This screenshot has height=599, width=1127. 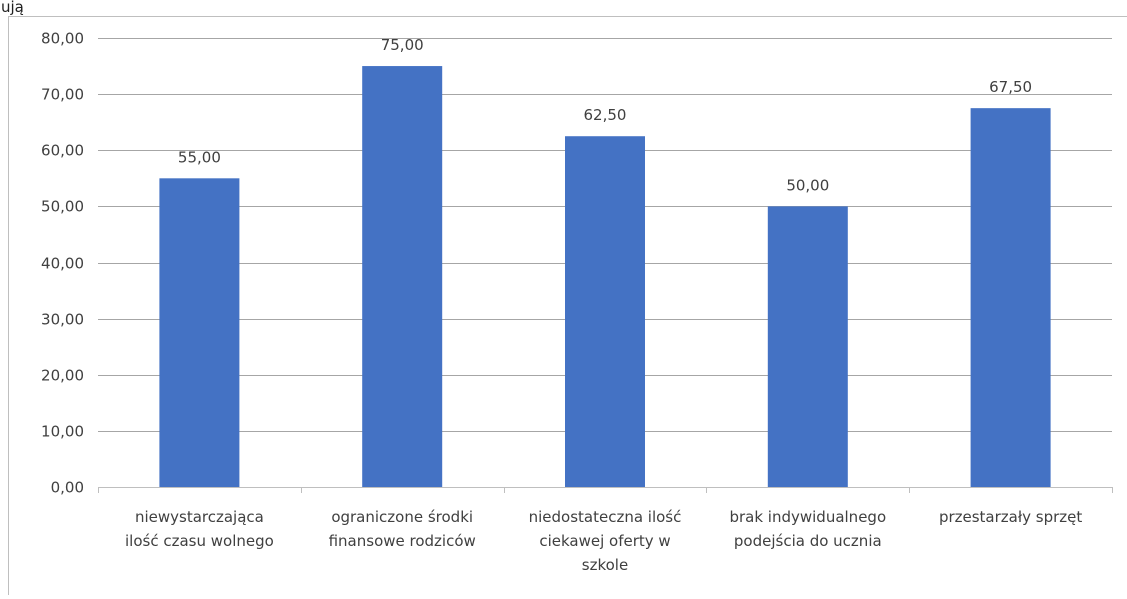 I want to click on category-label: niedostateczna ilość, so click(x=605, y=517).